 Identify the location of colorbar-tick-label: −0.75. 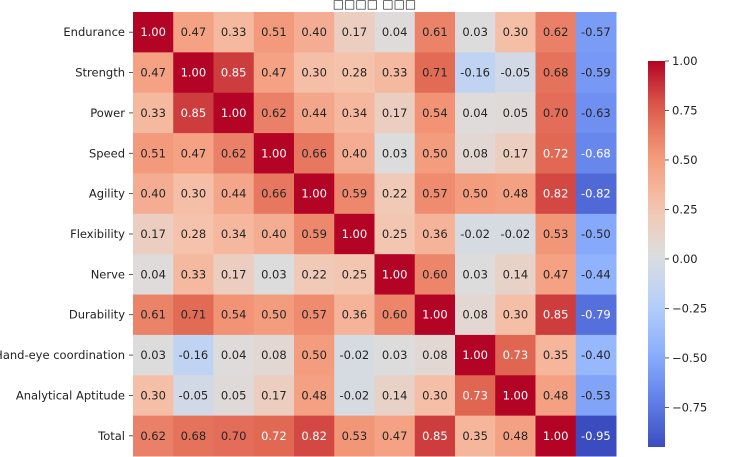
(689, 407).